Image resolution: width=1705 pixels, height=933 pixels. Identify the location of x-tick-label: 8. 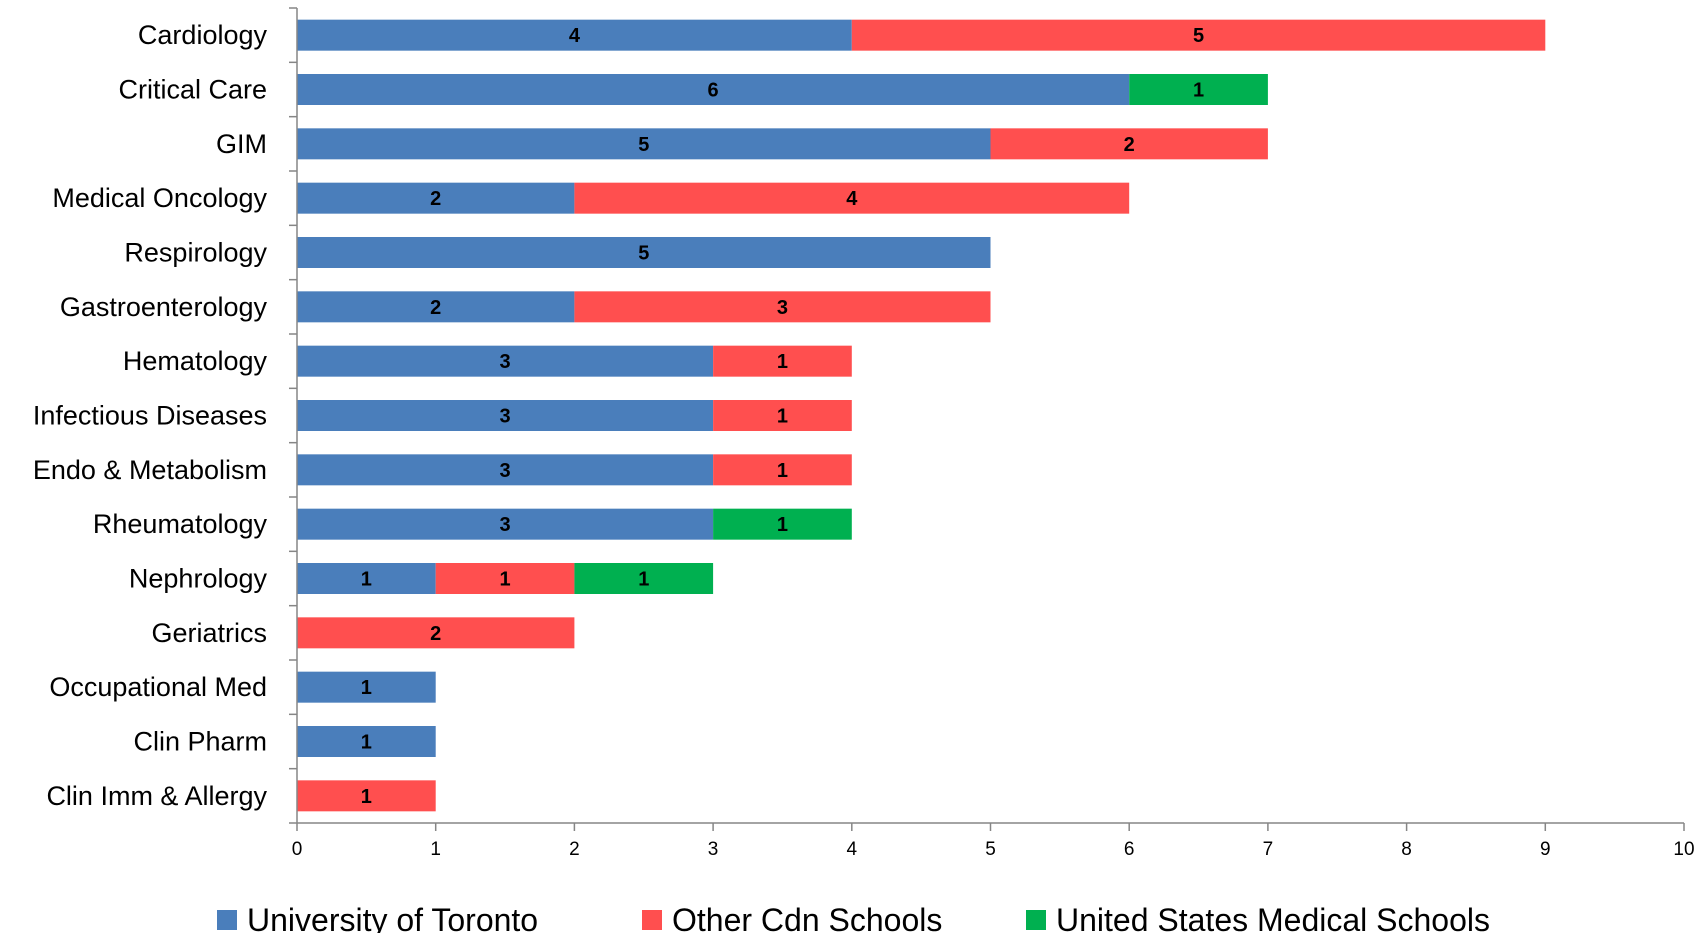
(1406, 849).